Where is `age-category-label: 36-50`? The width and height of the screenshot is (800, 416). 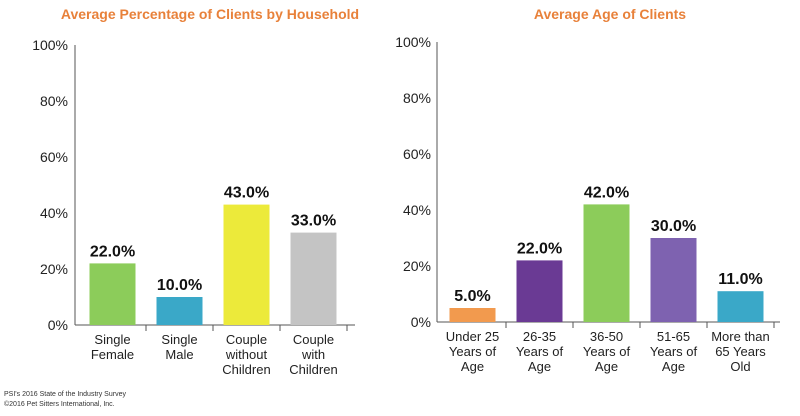 age-category-label: 36-50 is located at coordinates (606, 336).